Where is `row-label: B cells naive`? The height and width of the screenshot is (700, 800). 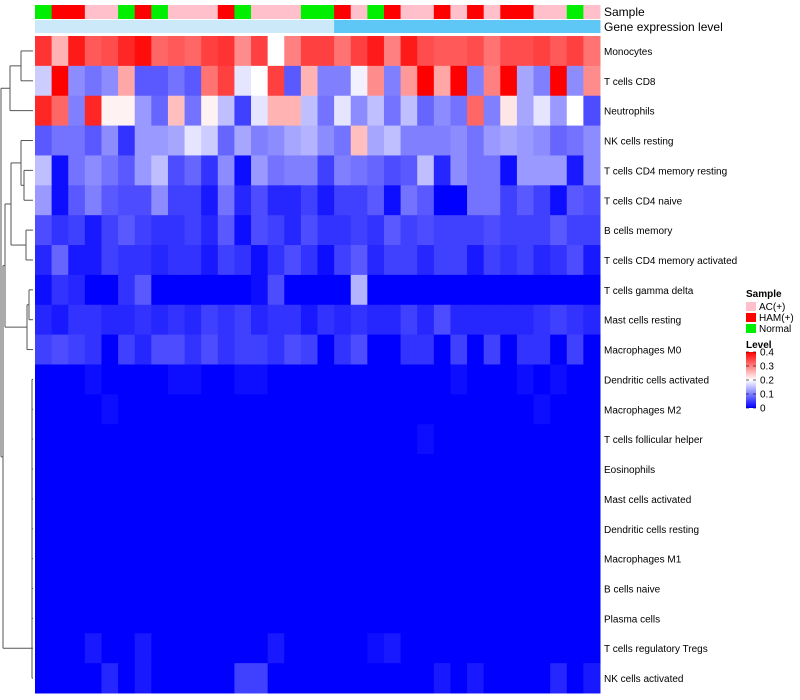
row-label: B cells naive is located at coordinates (632, 589).